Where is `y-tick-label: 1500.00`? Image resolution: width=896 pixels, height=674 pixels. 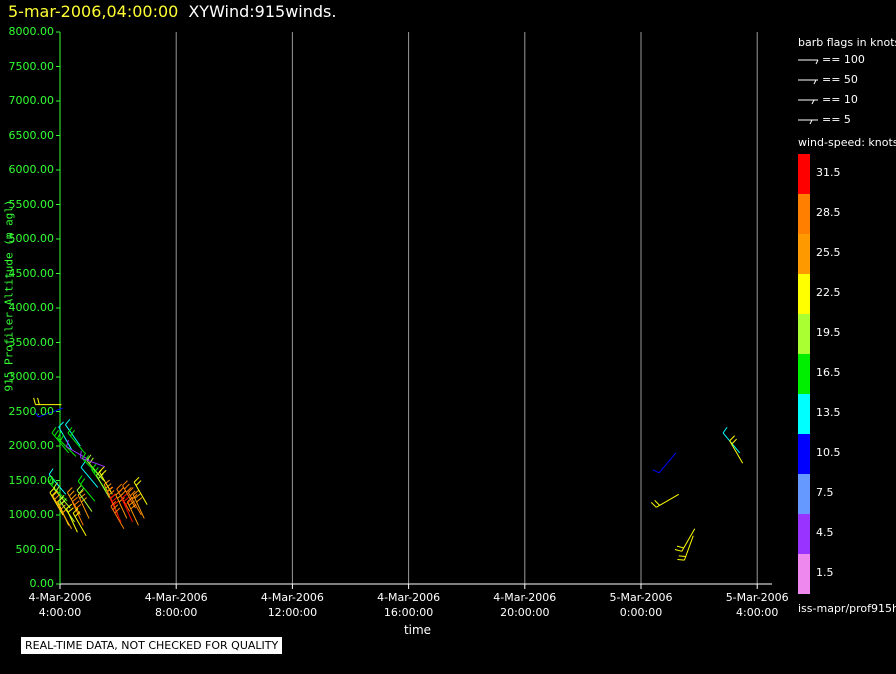 y-tick-label: 1500.00 is located at coordinates (31, 480).